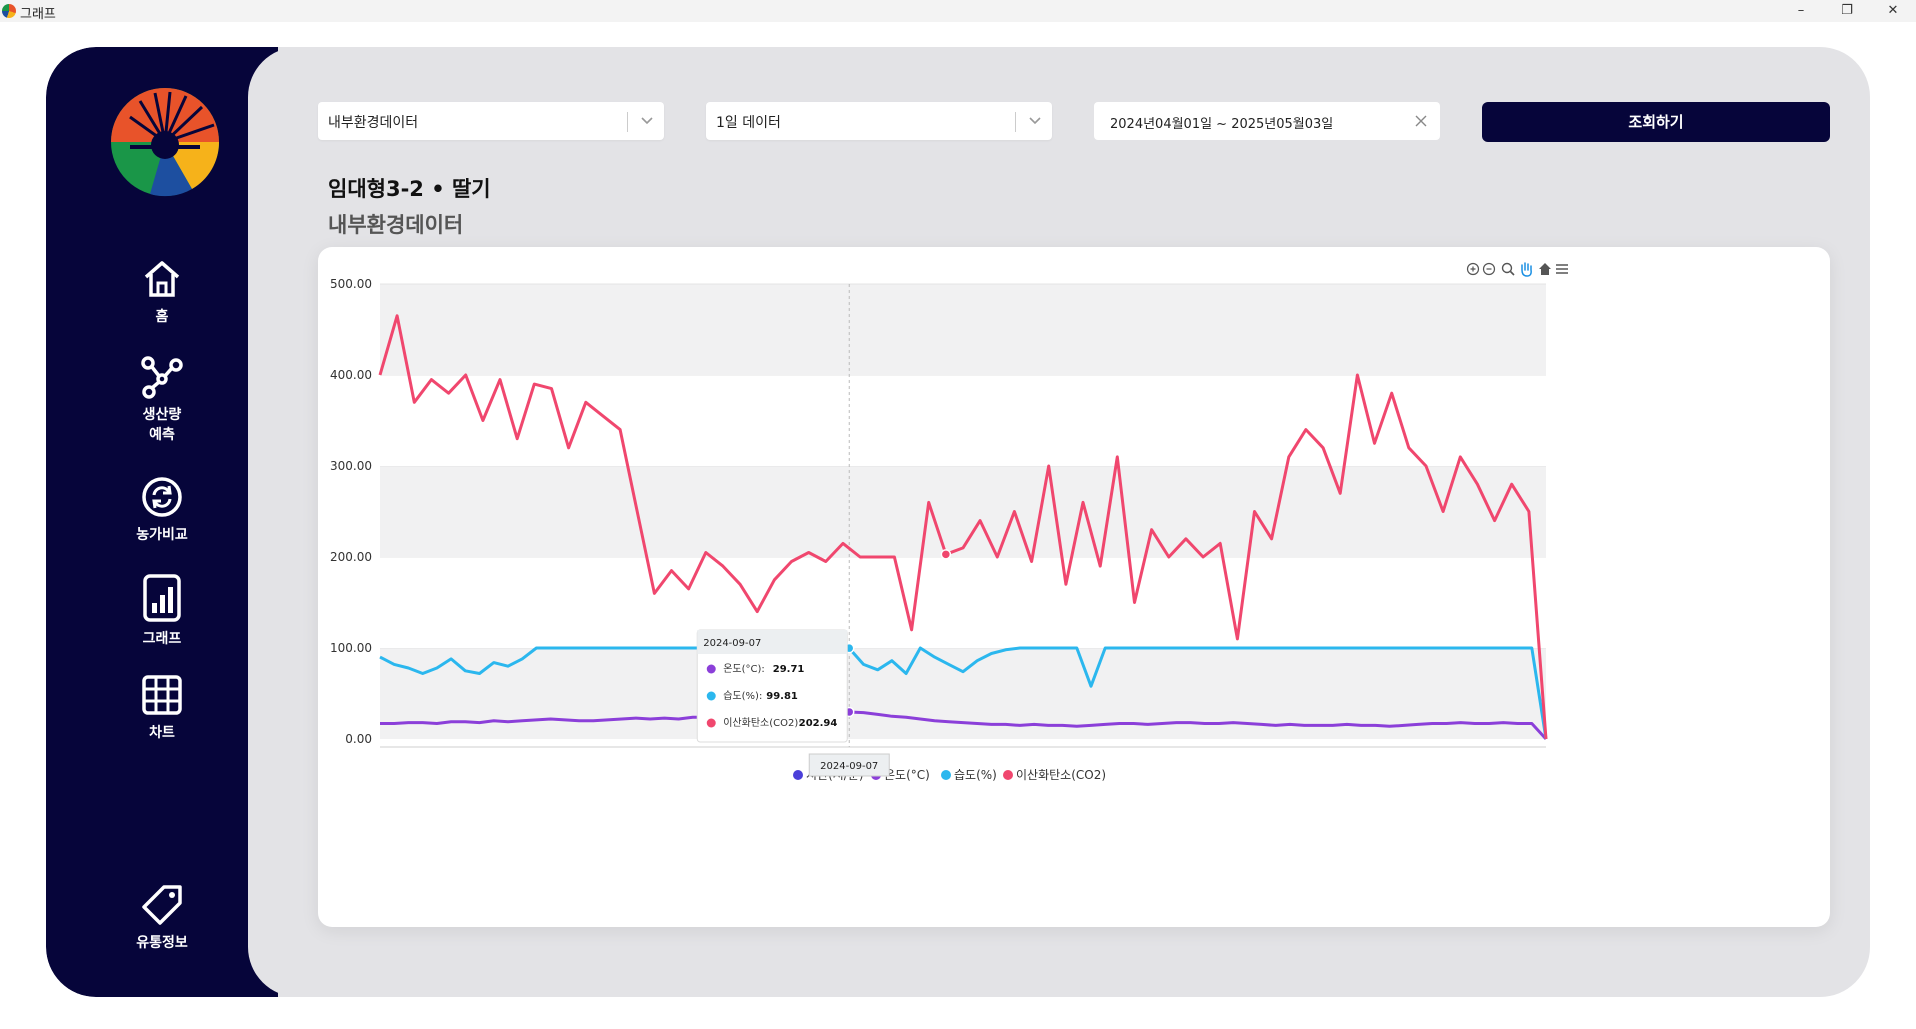 The image size is (1916, 1029). Describe the element at coordinates (162, 497) in the screenshot. I see `sync-icon` at that location.